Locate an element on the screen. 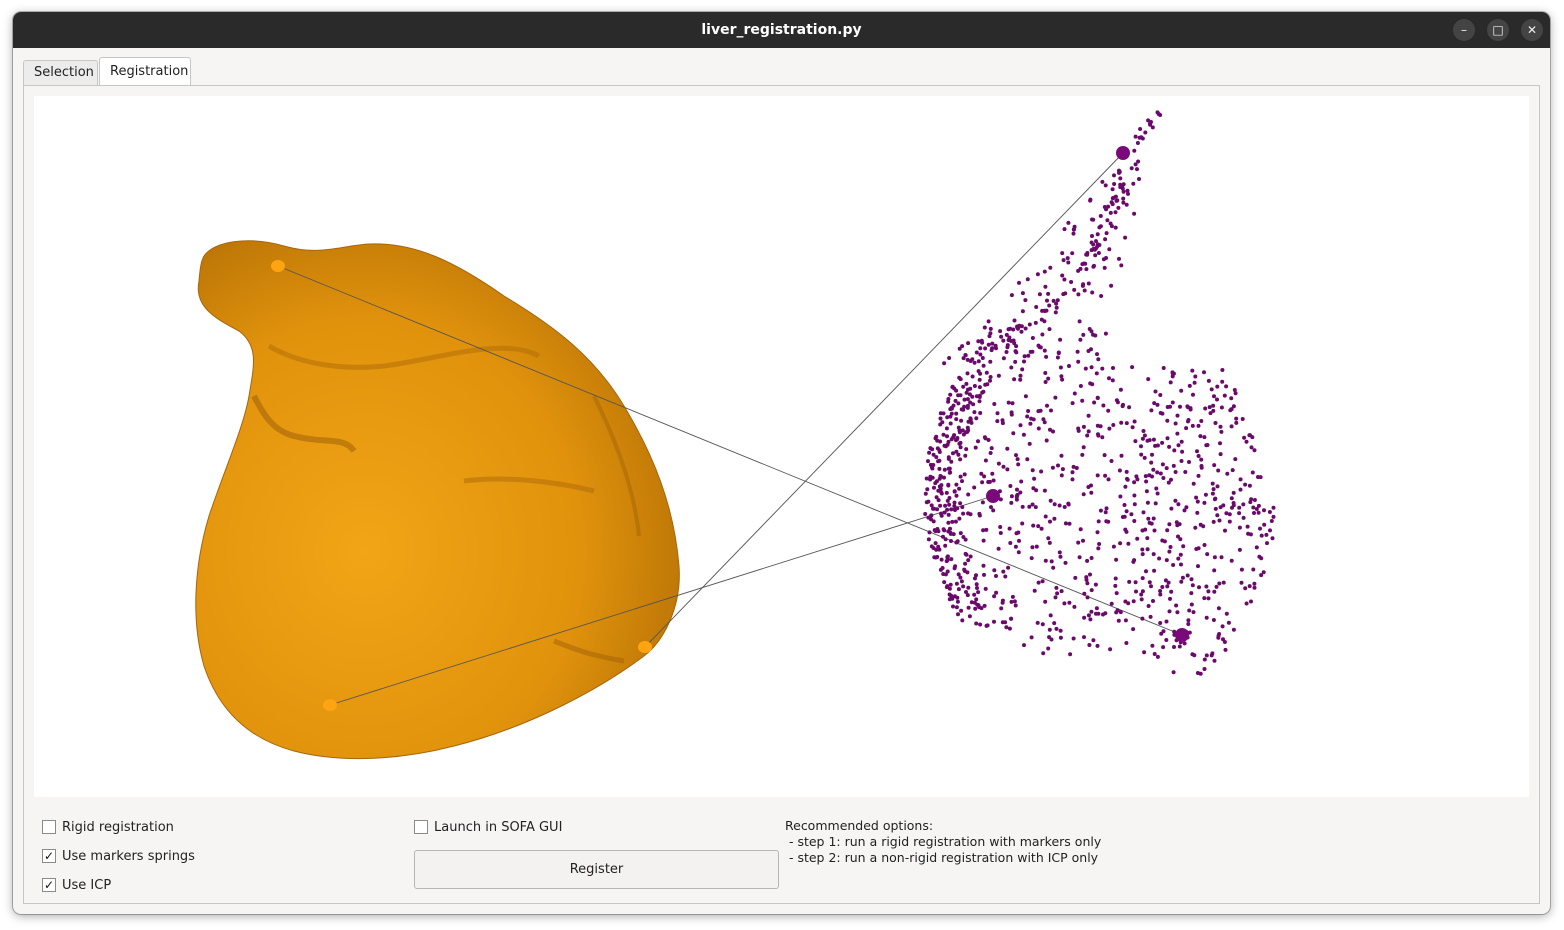 Image resolution: width=1564 pixels, height=930 pixels. close-button: ✕ is located at coordinates (1532, 30).